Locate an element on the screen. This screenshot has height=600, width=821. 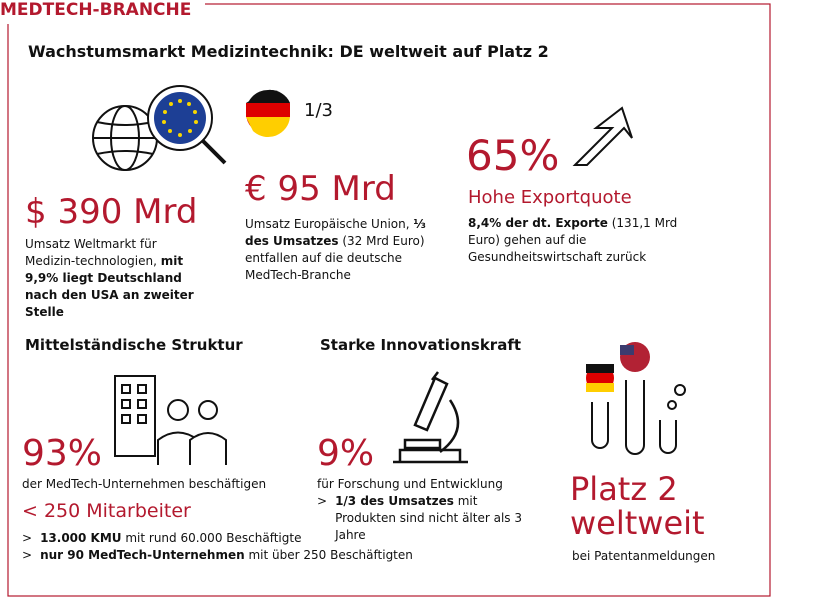
subfigure: < 250 Mitarbeiter is located at coordinates (106, 511).